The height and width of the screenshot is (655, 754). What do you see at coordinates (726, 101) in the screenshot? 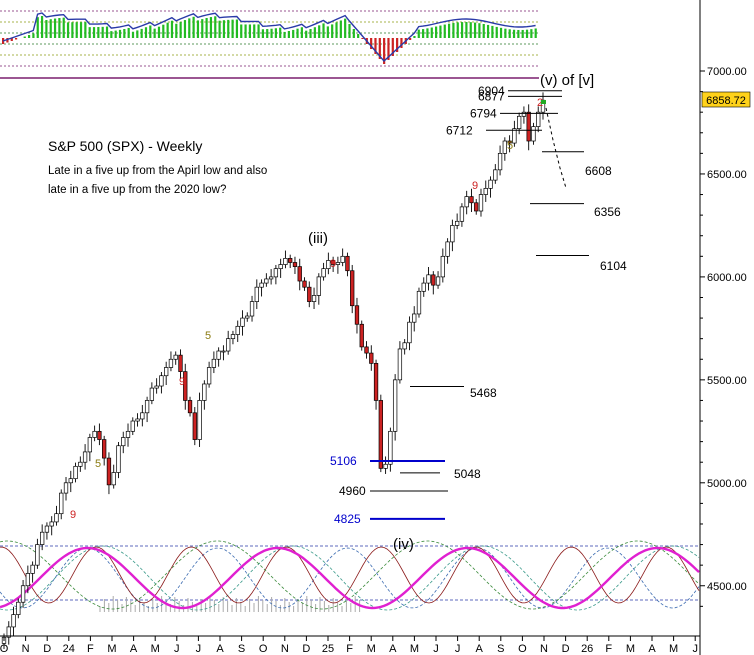
I see `last-price-label: 6858.72` at bounding box center [726, 101].